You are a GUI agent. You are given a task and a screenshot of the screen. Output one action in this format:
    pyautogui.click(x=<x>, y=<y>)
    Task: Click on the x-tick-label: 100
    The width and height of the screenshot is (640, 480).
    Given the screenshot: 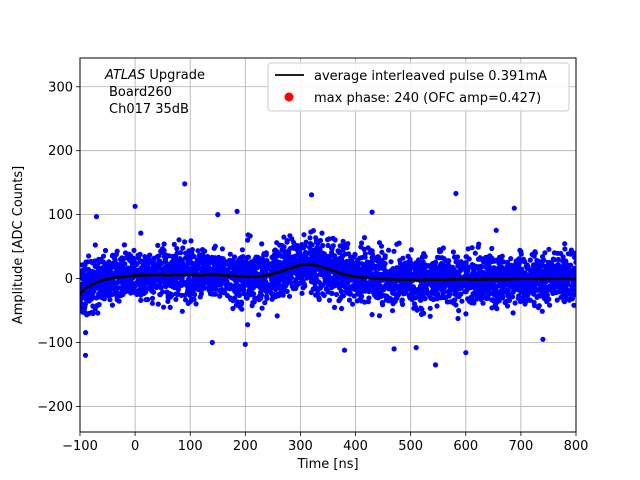 What is the action you would take?
    pyautogui.click(x=190, y=446)
    